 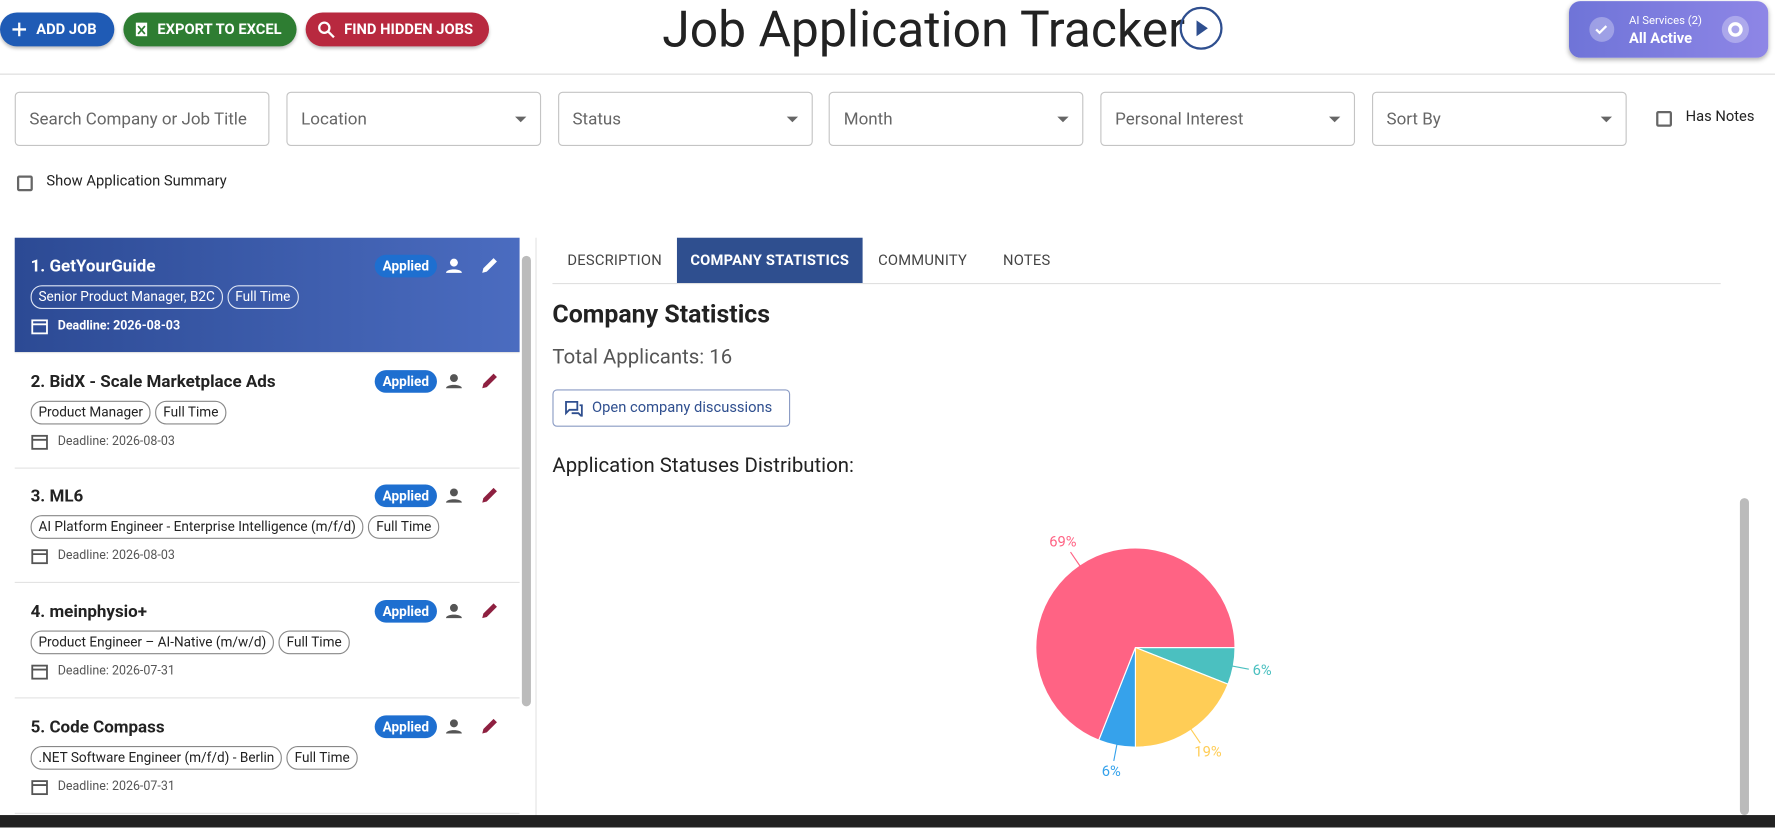 What do you see at coordinates (24, 183) in the screenshot?
I see `summary-checkbox` at bounding box center [24, 183].